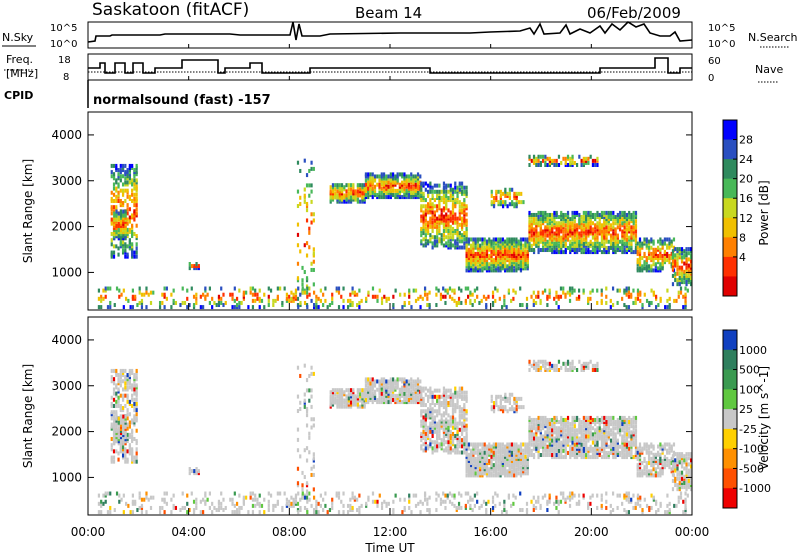 The width and height of the screenshot is (800, 558). Describe the element at coordinates (18, 37) in the screenshot. I see `nsky-label: N.Sky` at that location.